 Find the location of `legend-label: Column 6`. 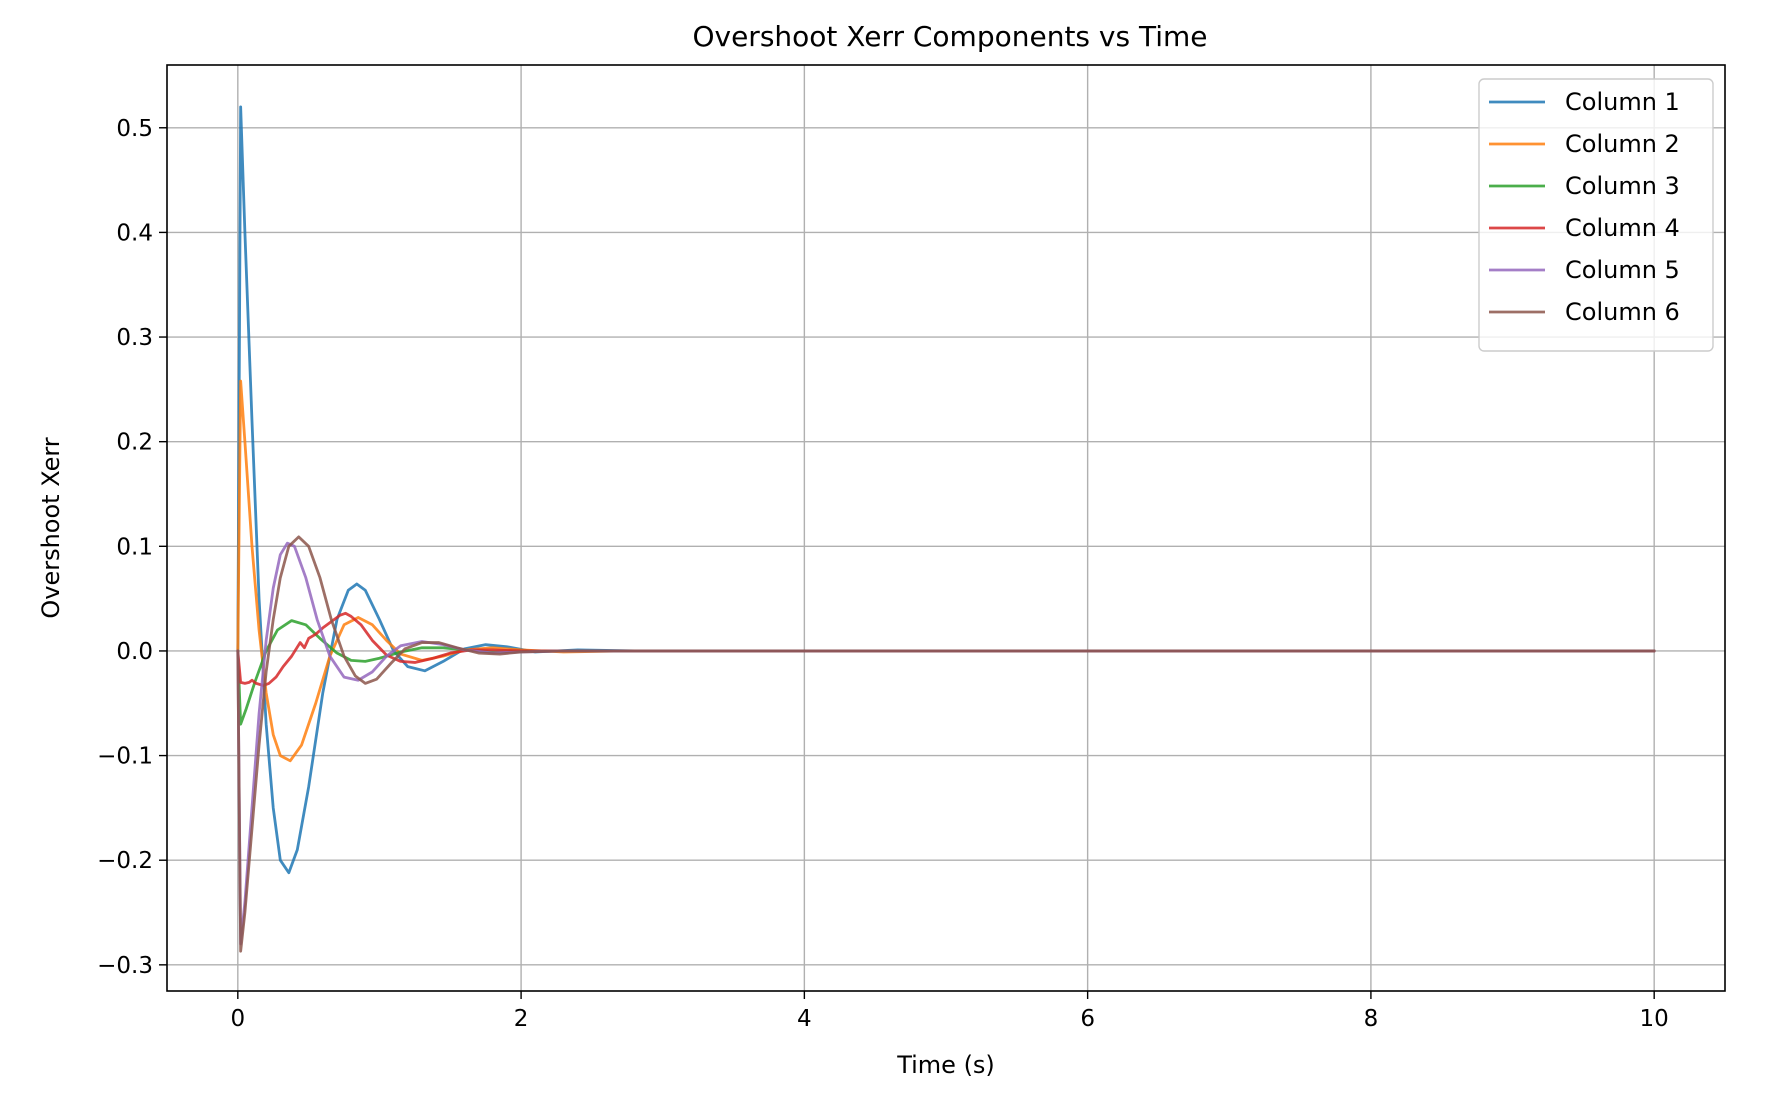

legend-label: Column 6 is located at coordinates (1622, 312).